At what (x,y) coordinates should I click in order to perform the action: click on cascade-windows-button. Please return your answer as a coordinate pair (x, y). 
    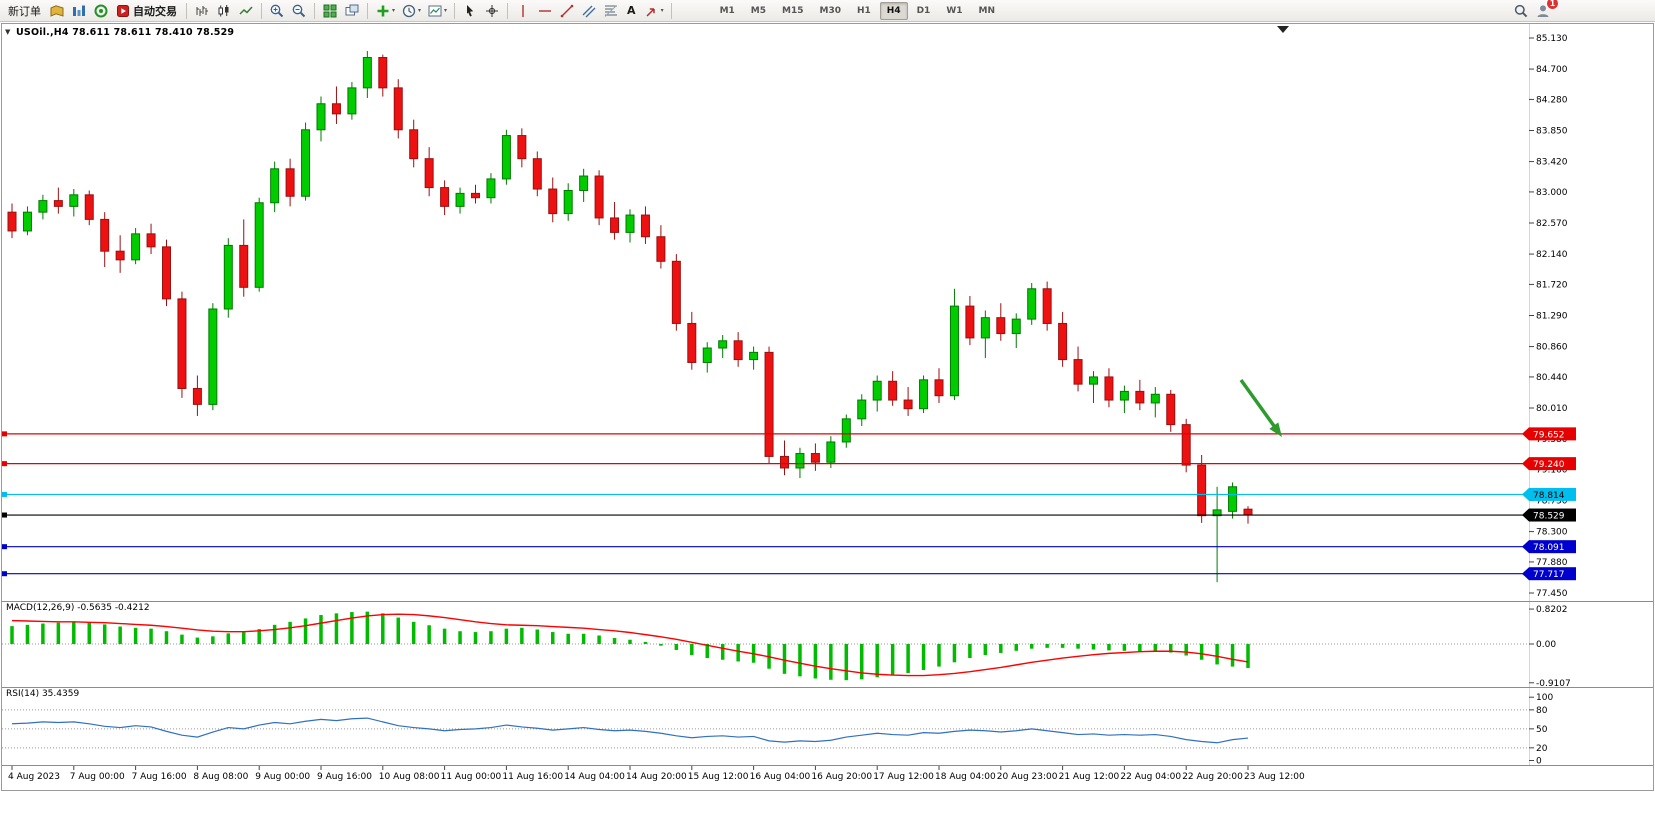
    Looking at the image, I should click on (352, 11).